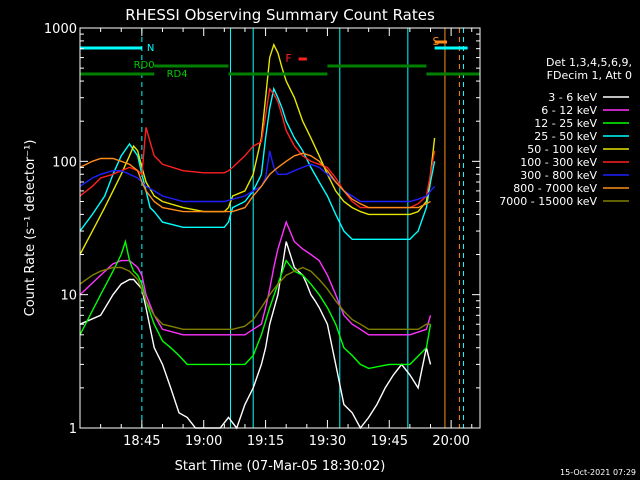 The image size is (640, 480). Describe the element at coordinates (450, 441) in the screenshot. I see `x-tick-label: 20:00` at that location.